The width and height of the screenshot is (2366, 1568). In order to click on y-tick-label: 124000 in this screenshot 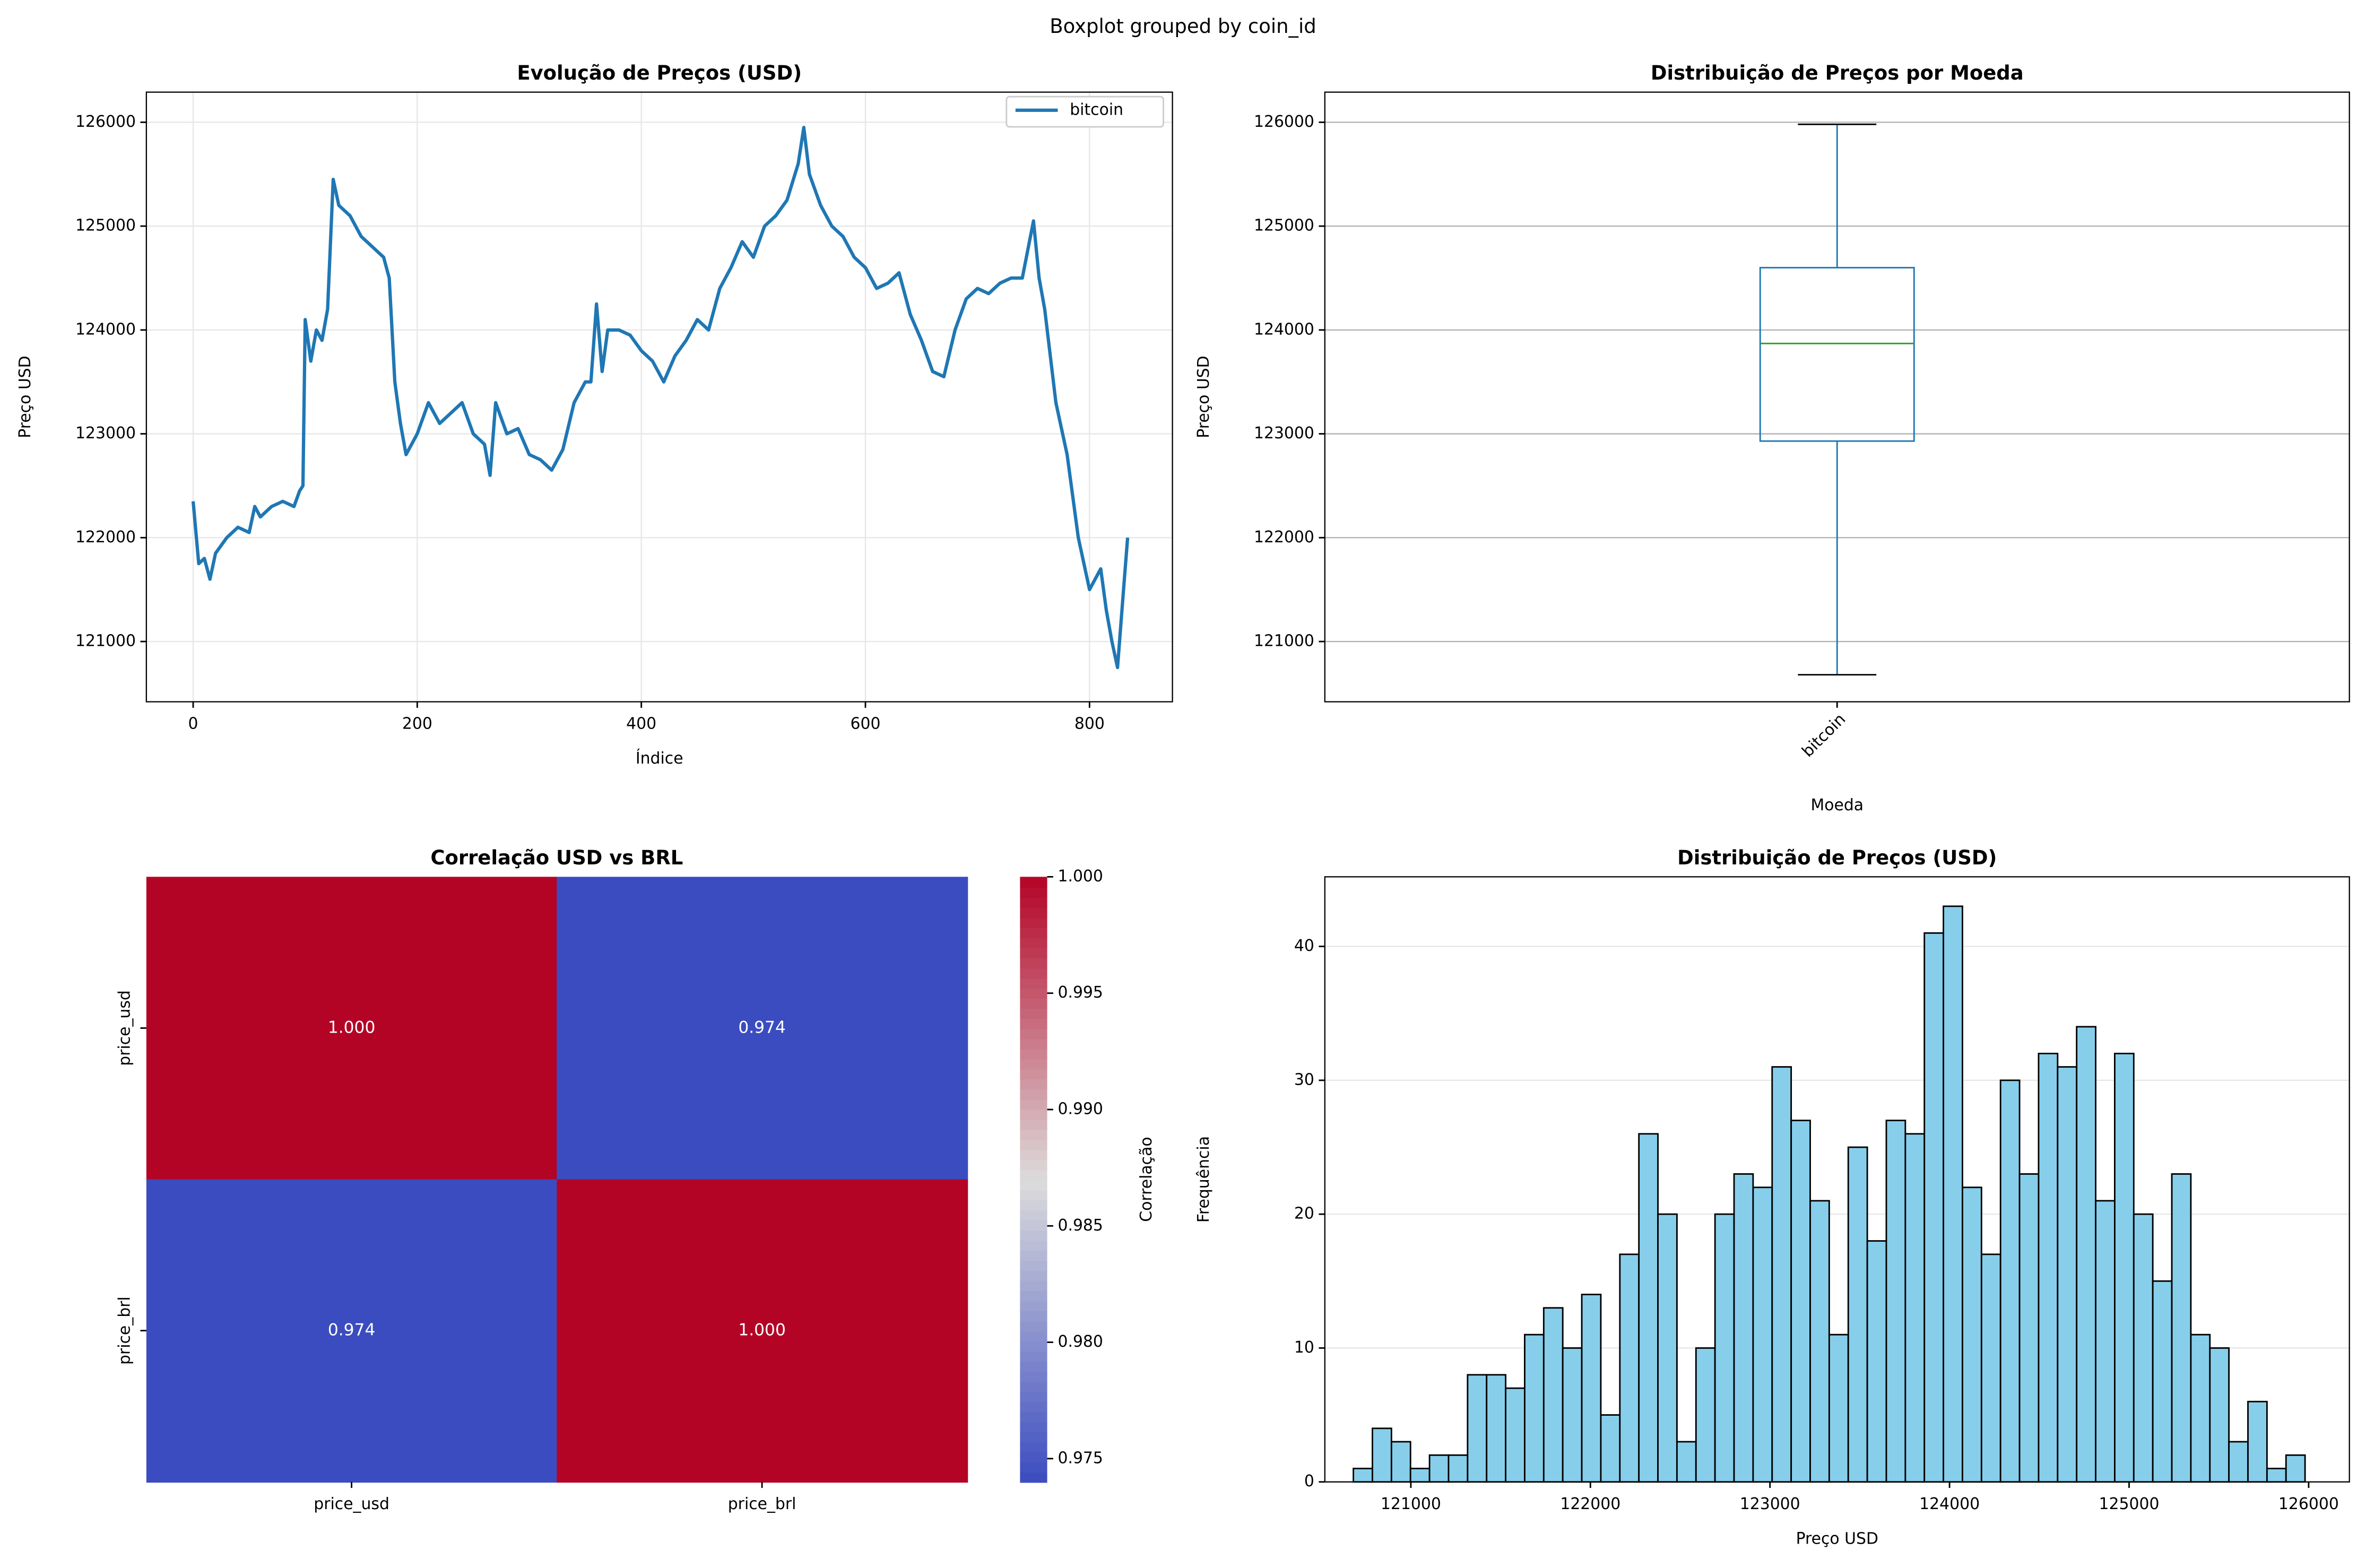, I will do `click(105, 329)`.